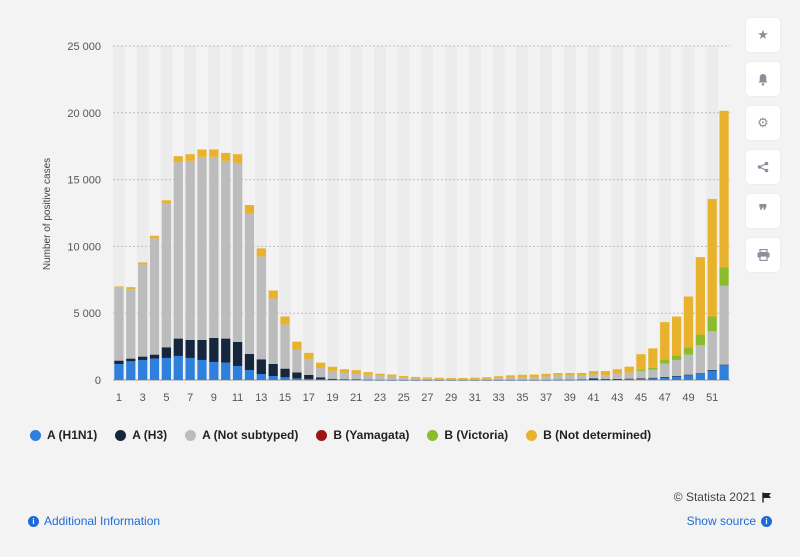  What do you see at coordinates (763, 255) in the screenshot?
I see `print-icon` at bounding box center [763, 255].